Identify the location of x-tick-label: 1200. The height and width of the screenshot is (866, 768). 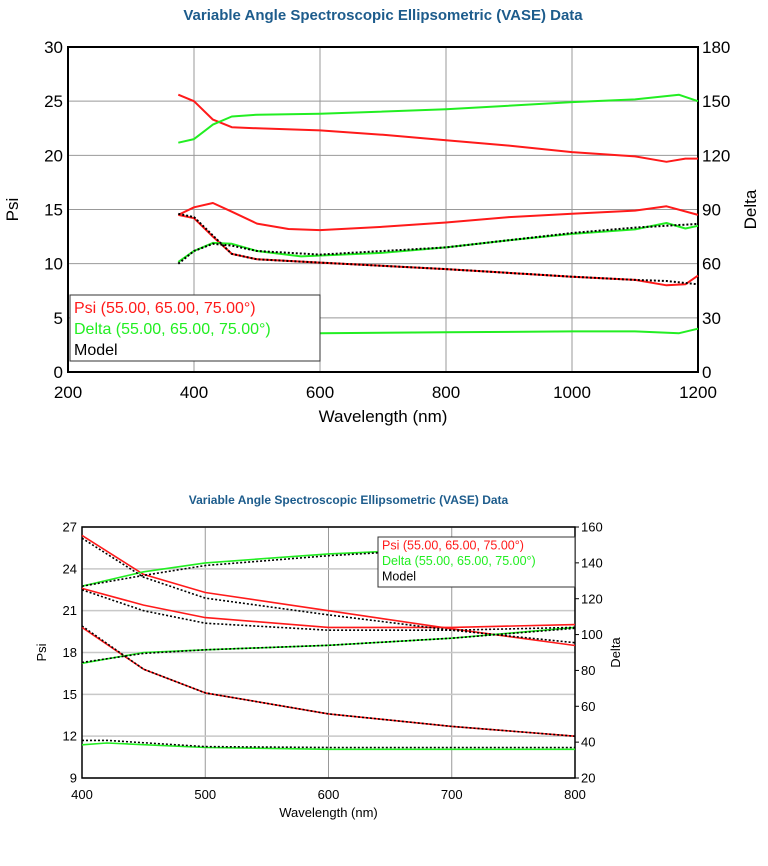
(698, 392).